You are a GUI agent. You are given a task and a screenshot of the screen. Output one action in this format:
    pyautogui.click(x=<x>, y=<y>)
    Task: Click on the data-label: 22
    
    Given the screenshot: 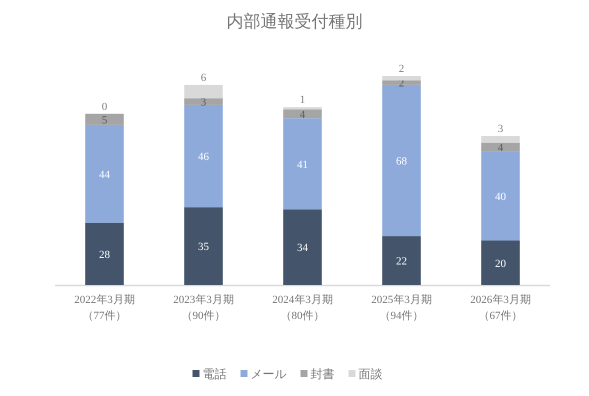 What is the action you would take?
    pyautogui.click(x=401, y=262)
    